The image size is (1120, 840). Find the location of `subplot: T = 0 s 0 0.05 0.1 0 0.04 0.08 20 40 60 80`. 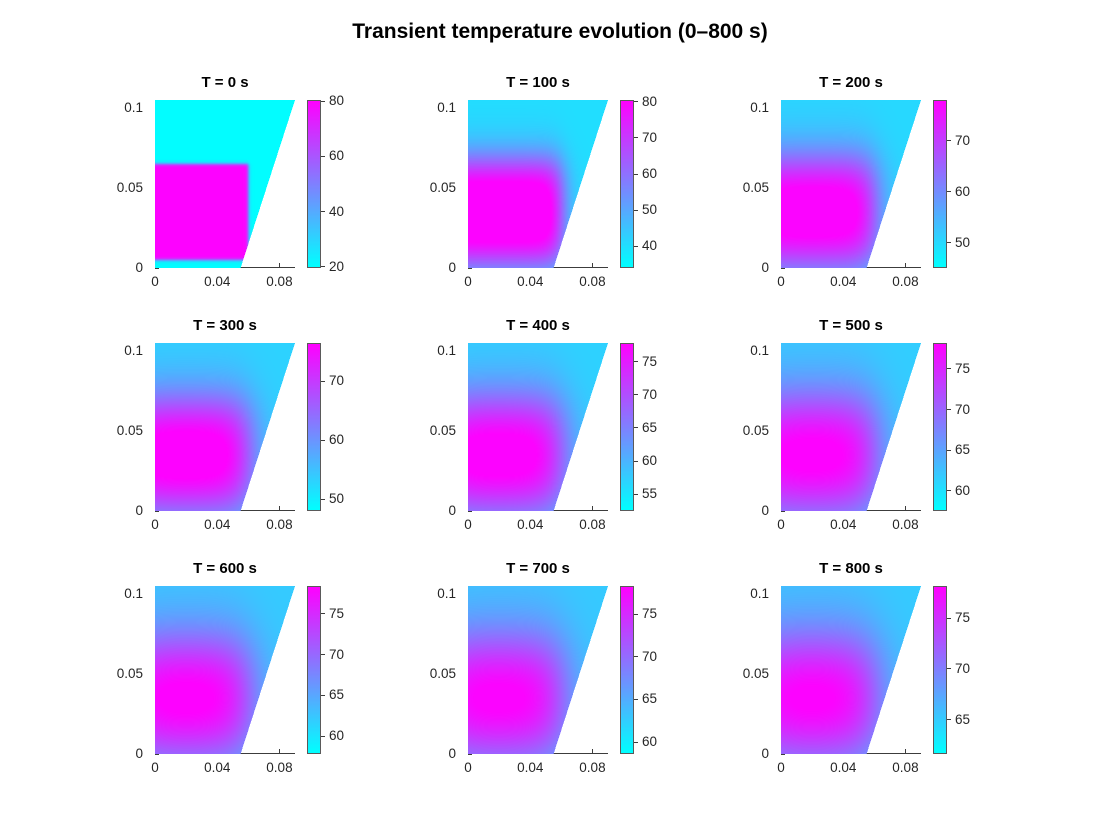

subplot: T = 0 s 0 0.05 0.1 0 0.04 0.08 20 40 60 80 is located at coordinates (198, 183).